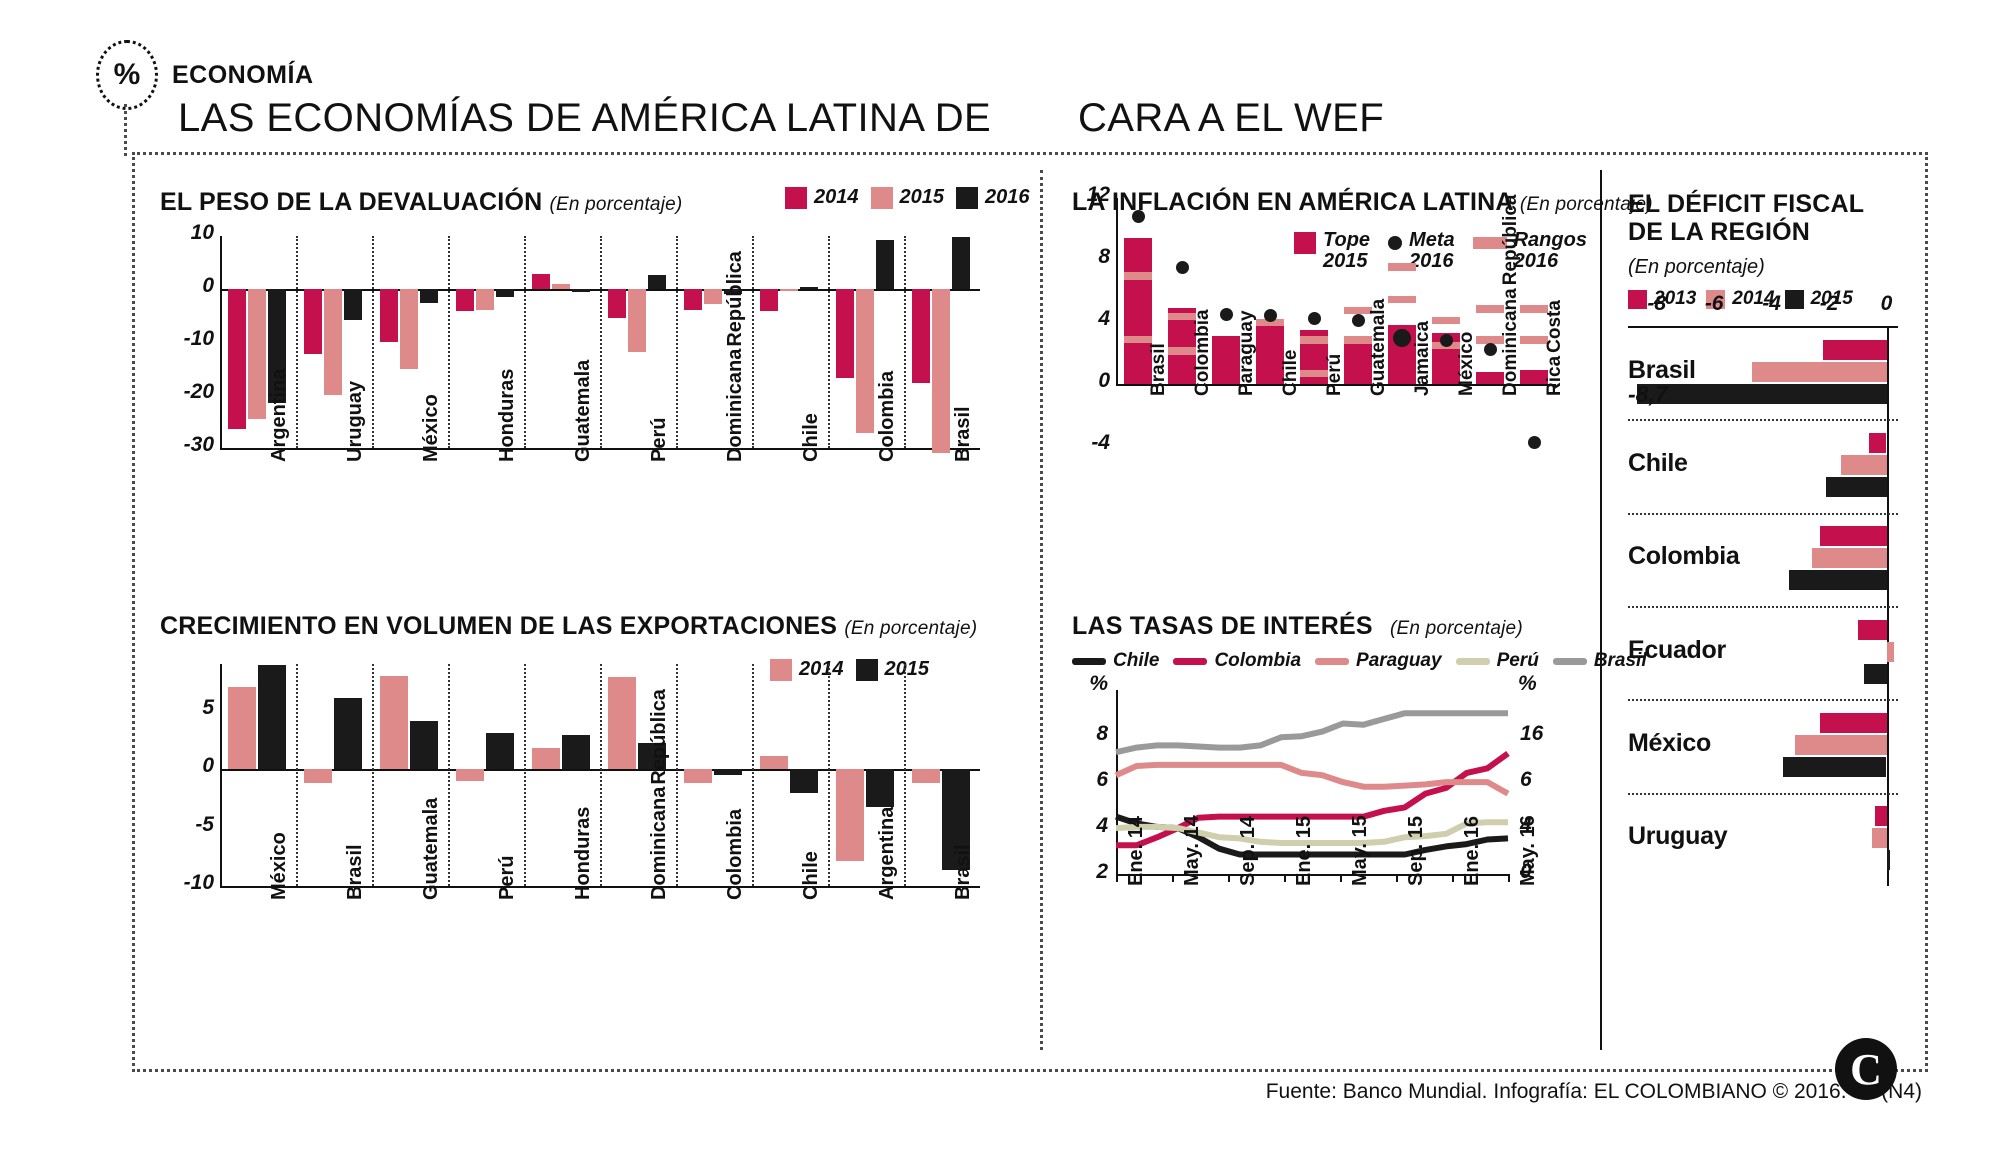 The image size is (2000, 1163). I want to click on legend-item-peru: Perú, so click(1497, 661).